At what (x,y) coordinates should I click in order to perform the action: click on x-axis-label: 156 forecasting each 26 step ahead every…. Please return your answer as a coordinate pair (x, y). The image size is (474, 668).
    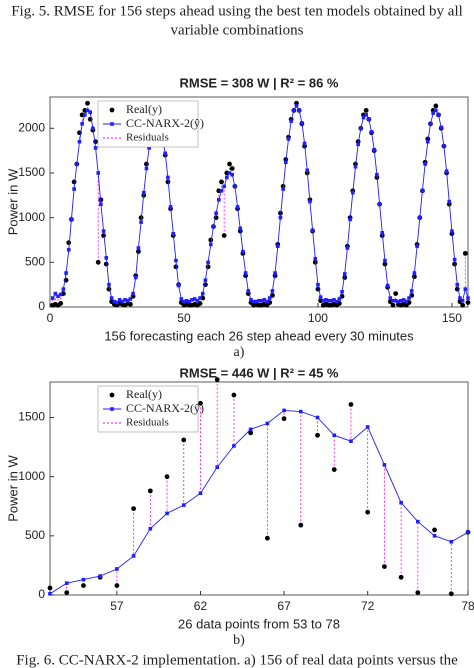
    Looking at the image, I should click on (259, 335).